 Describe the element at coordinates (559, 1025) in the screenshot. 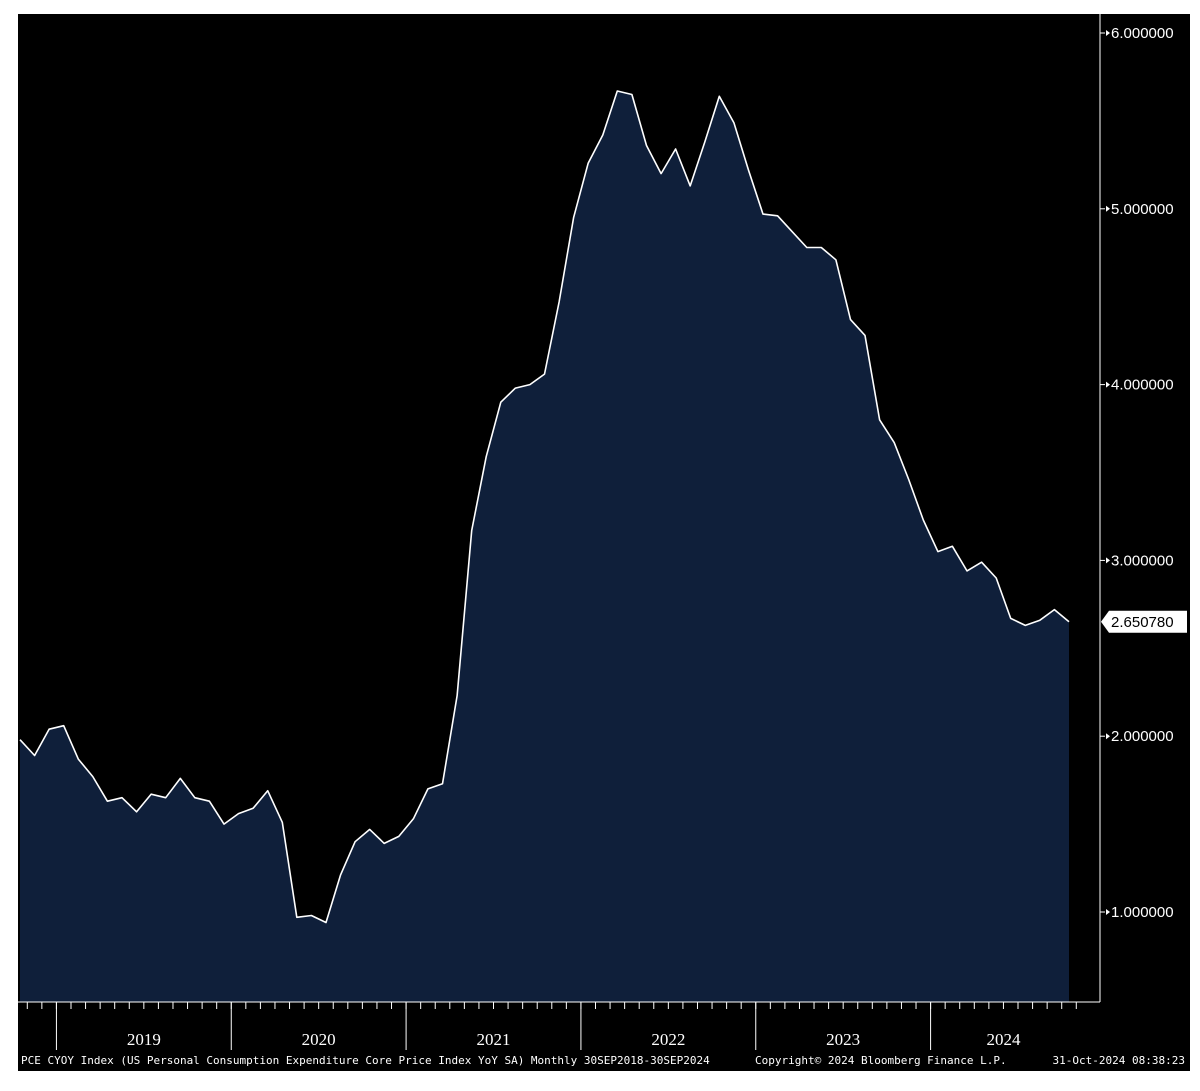

I see `x-axis: 2019 2020 2021 2022 2023 2024` at that location.